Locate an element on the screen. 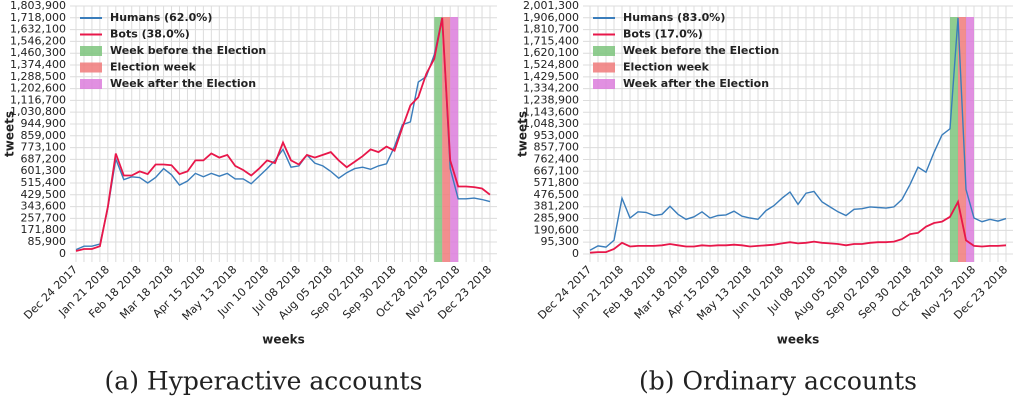 This screenshot has width=1027, height=401. legend-label: Humans (83.0%) is located at coordinates (674, 17).